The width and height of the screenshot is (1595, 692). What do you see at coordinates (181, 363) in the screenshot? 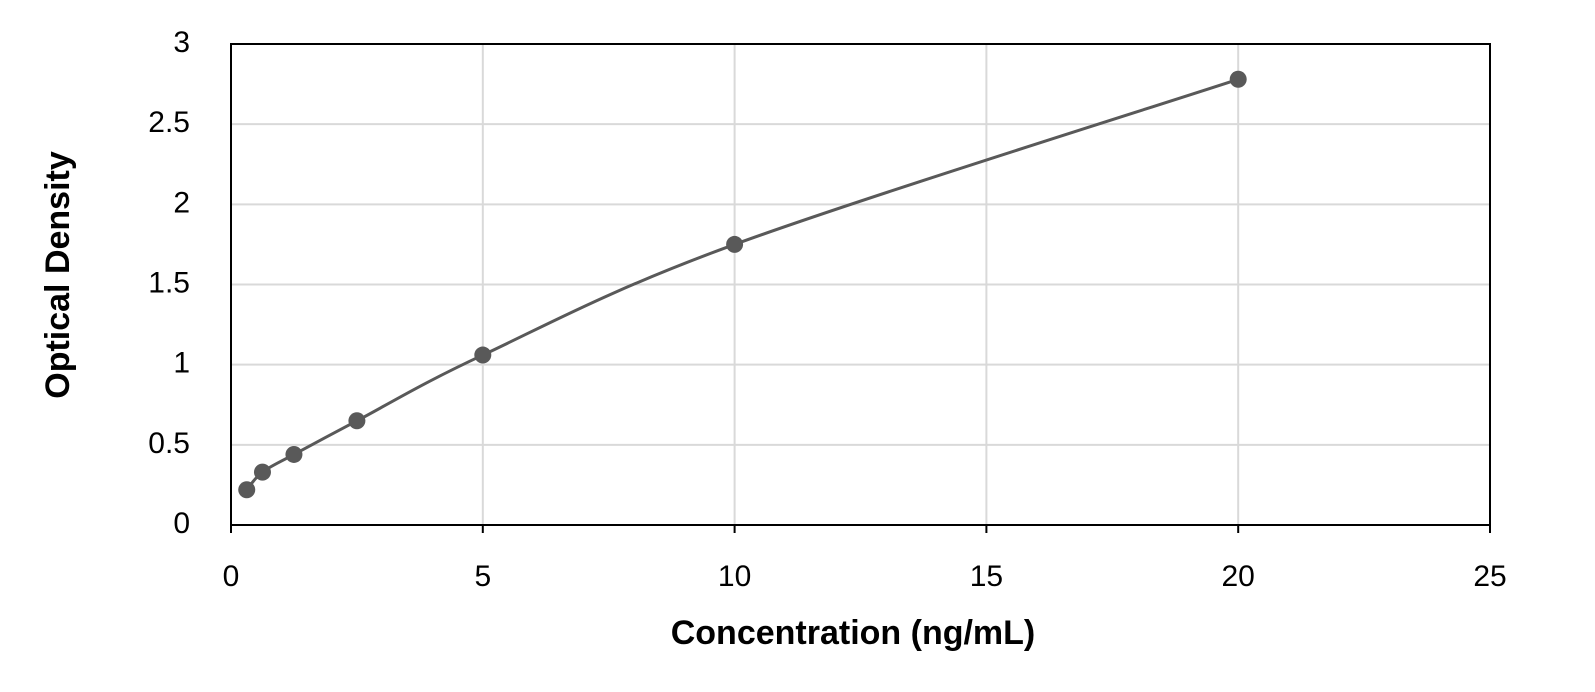
I see `y-tick-label: 1` at bounding box center [181, 363].